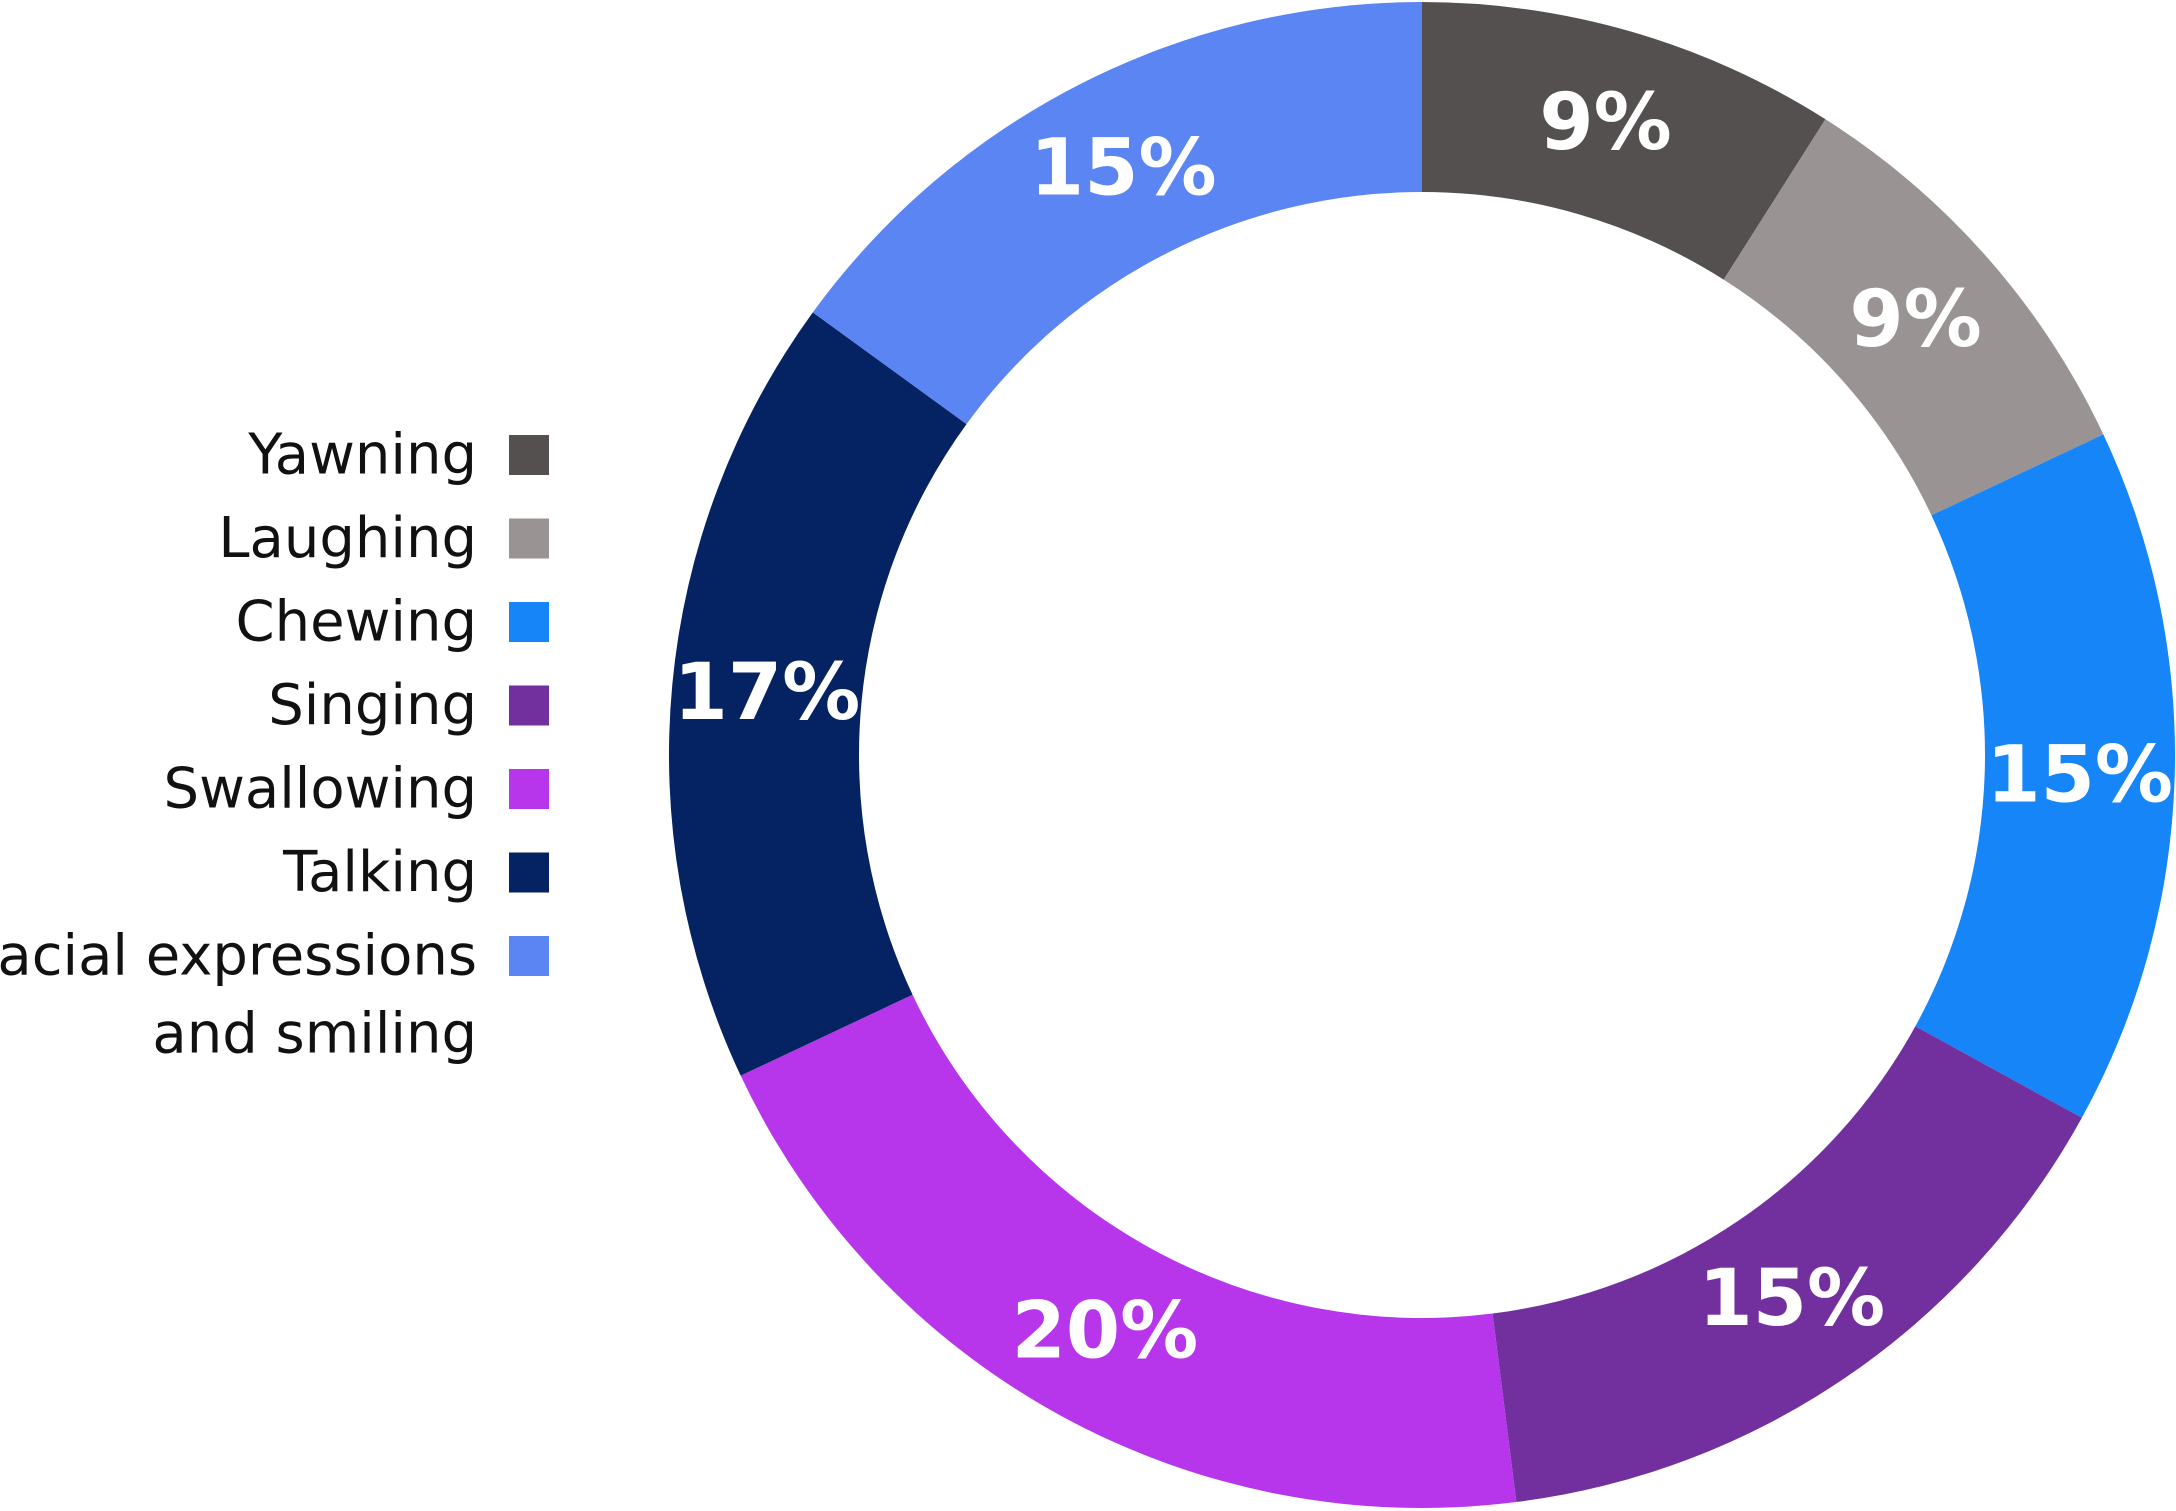 This screenshot has width=2176, height=1511. I want to click on legend-item-laughing: Laughing, so click(383, 538).